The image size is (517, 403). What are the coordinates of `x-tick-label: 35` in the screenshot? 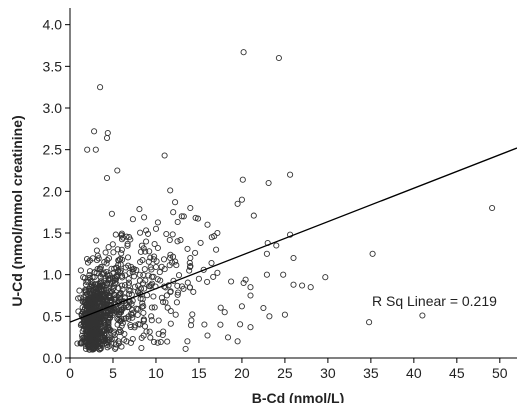 It's located at (371, 373).